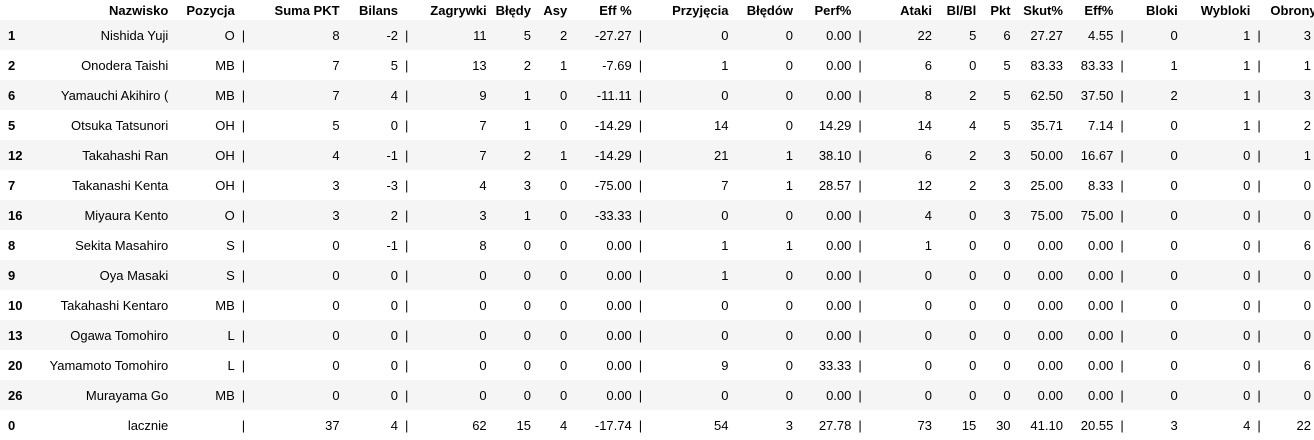 The width and height of the screenshot is (1314, 440). Describe the element at coordinates (114, 305) in the screenshot. I see `player-name: Takahashi Kentaro` at that location.